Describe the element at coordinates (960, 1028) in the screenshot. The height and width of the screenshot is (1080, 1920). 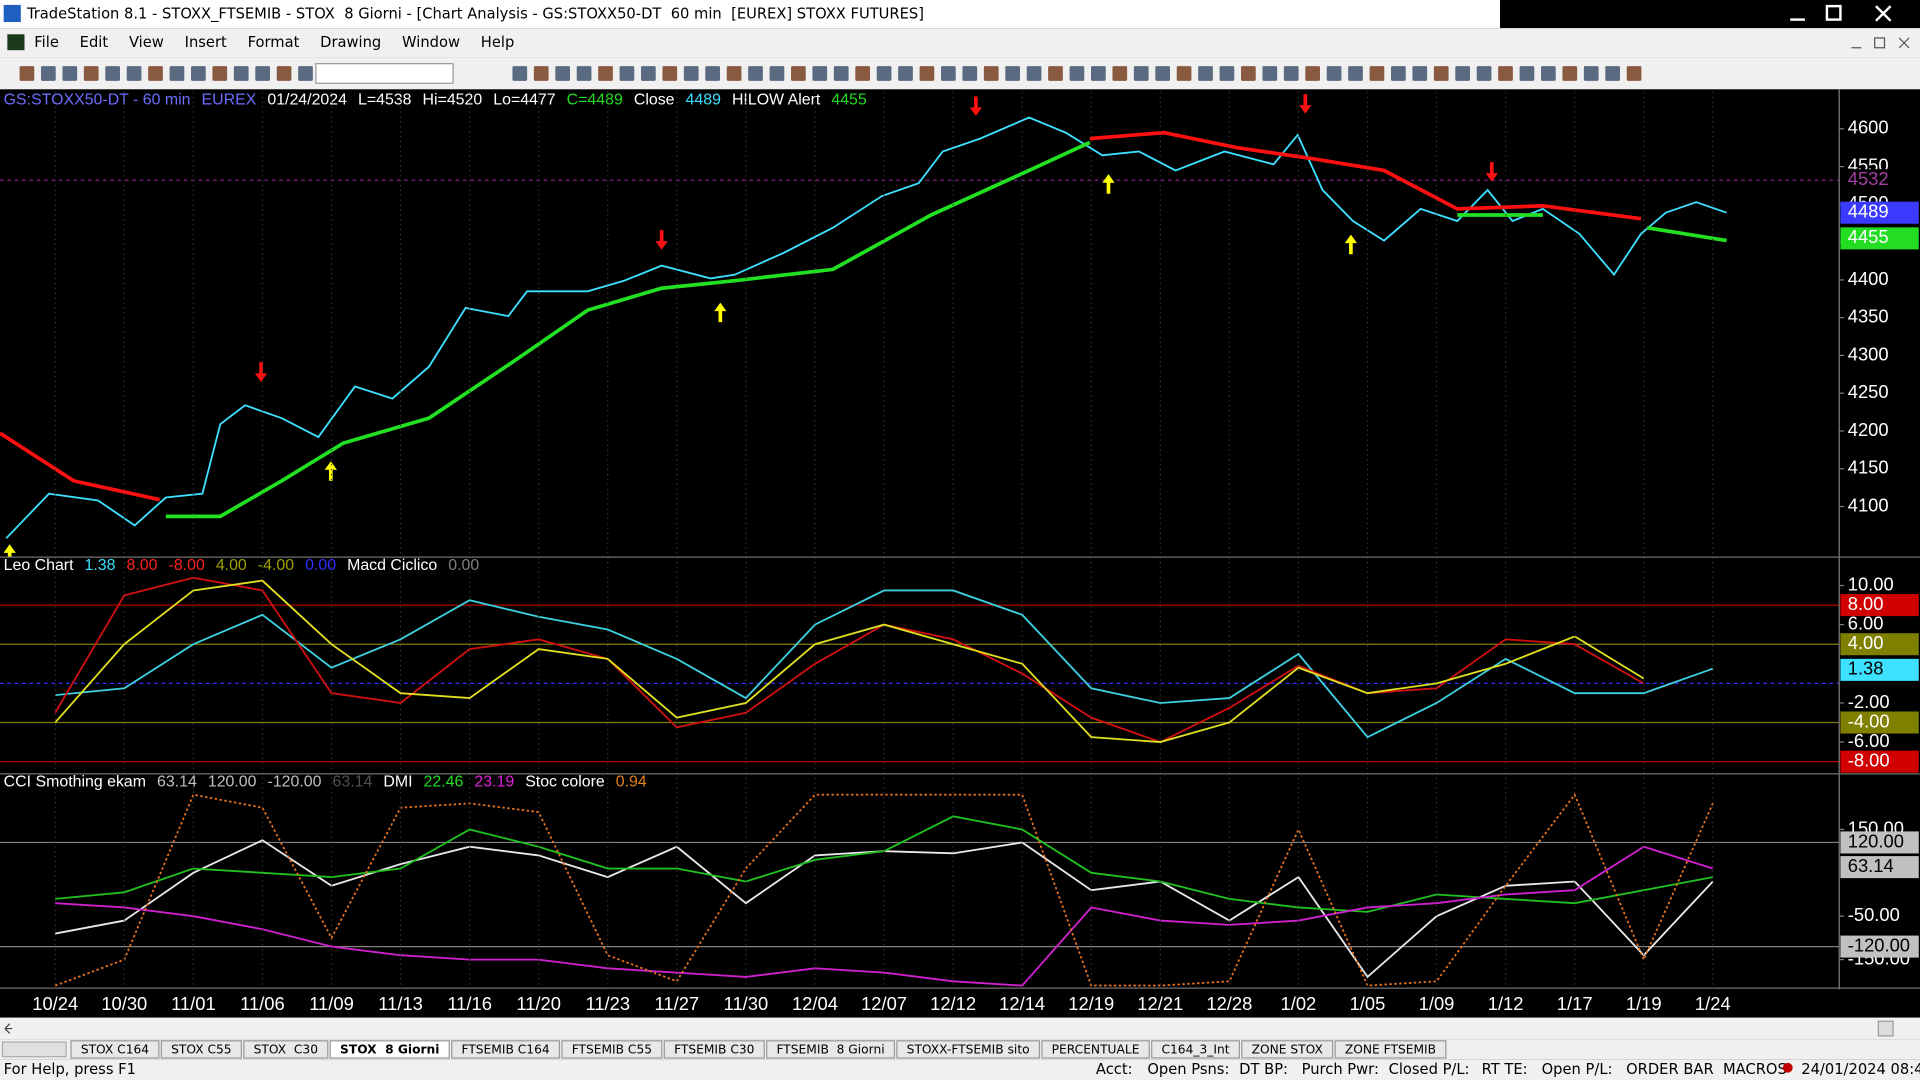
I see `scrollbar` at that location.